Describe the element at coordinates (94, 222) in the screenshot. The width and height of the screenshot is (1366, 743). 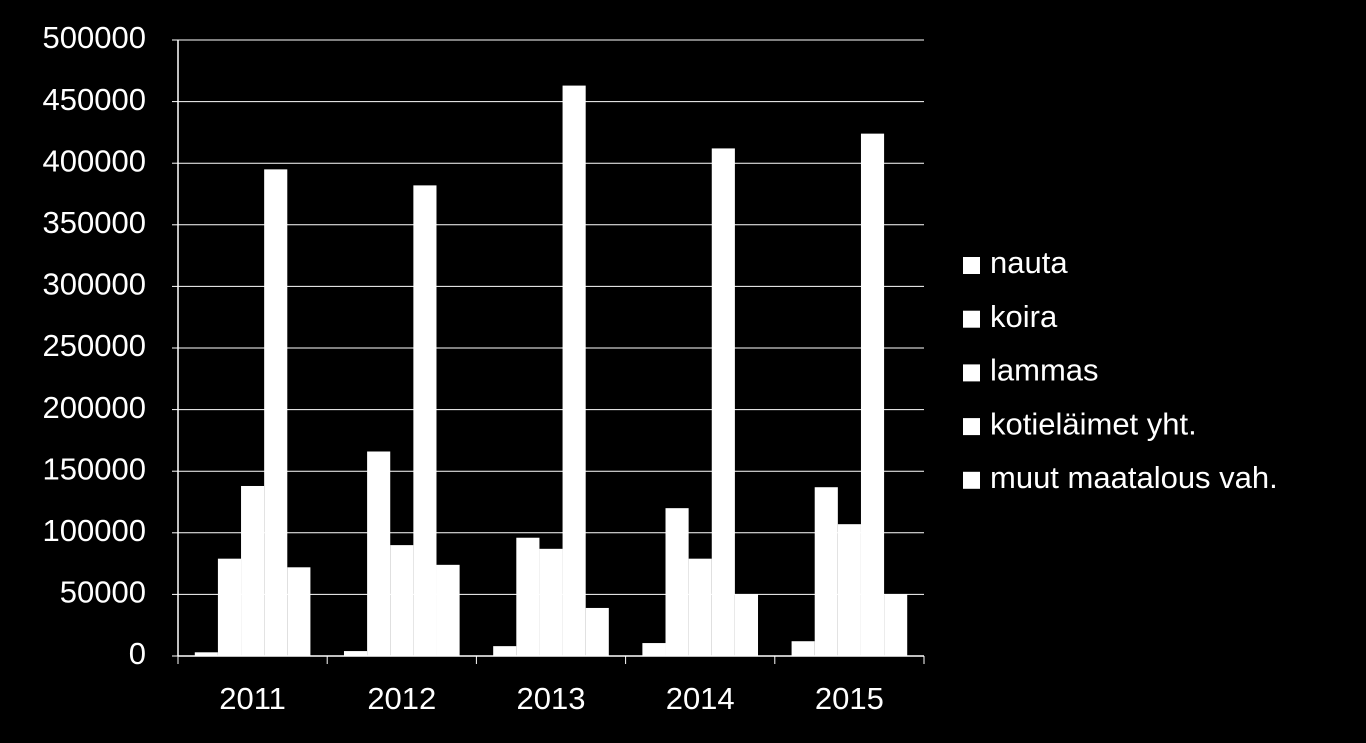
I see `y-tick-label: 350000` at that location.